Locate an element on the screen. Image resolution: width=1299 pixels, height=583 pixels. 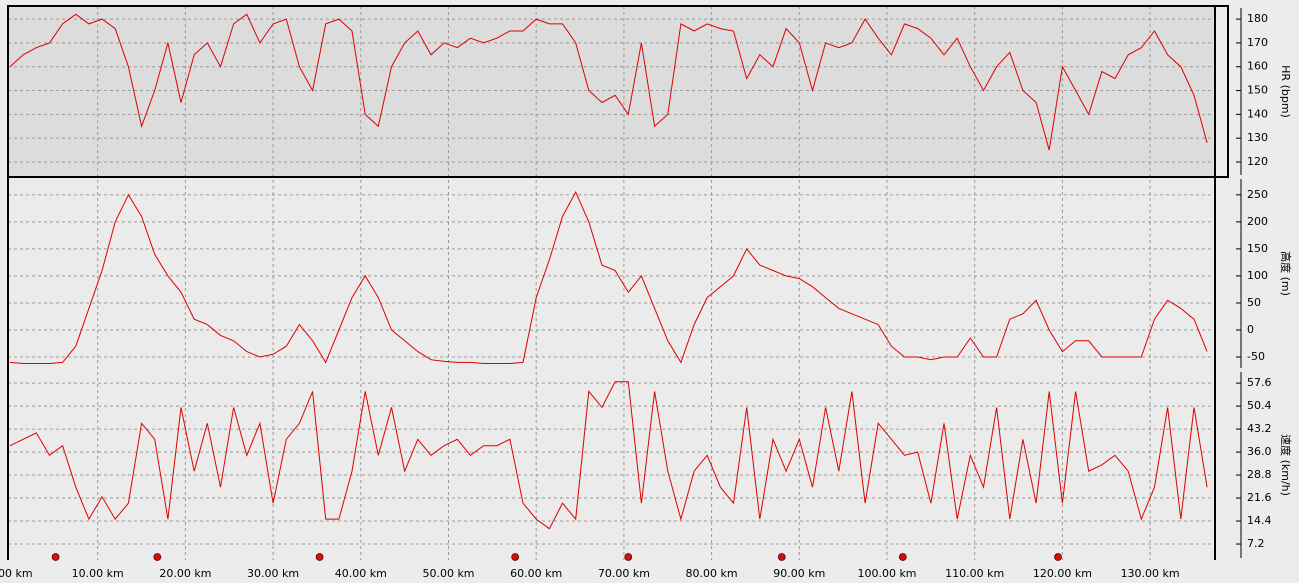
x-tick-label: 120.00 km is located at coordinates (1062, 573).